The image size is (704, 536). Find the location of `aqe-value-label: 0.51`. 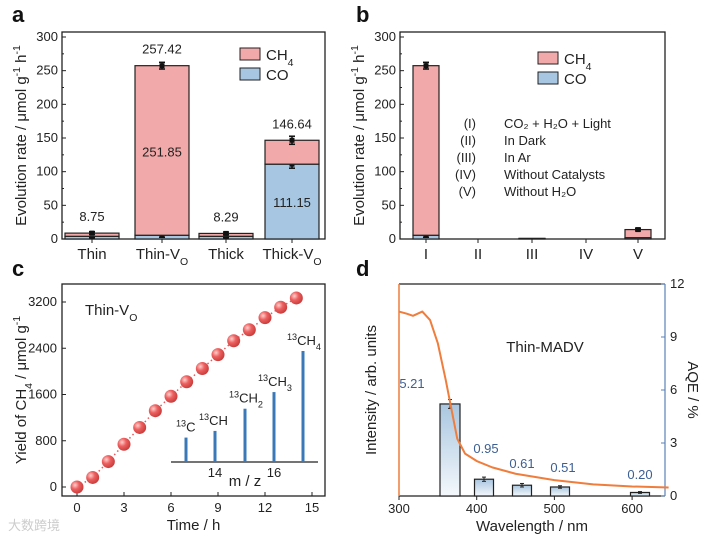

aqe-value-label: 0.51 is located at coordinates (562, 467).